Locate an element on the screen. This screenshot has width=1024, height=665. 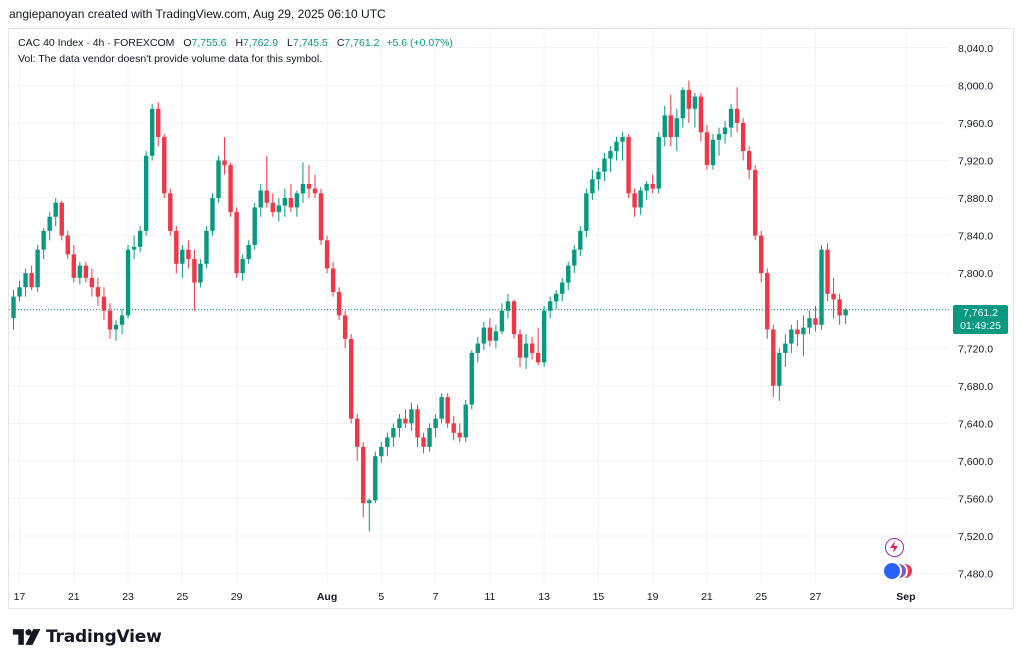
high-label: H is located at coordinates (239, 43).